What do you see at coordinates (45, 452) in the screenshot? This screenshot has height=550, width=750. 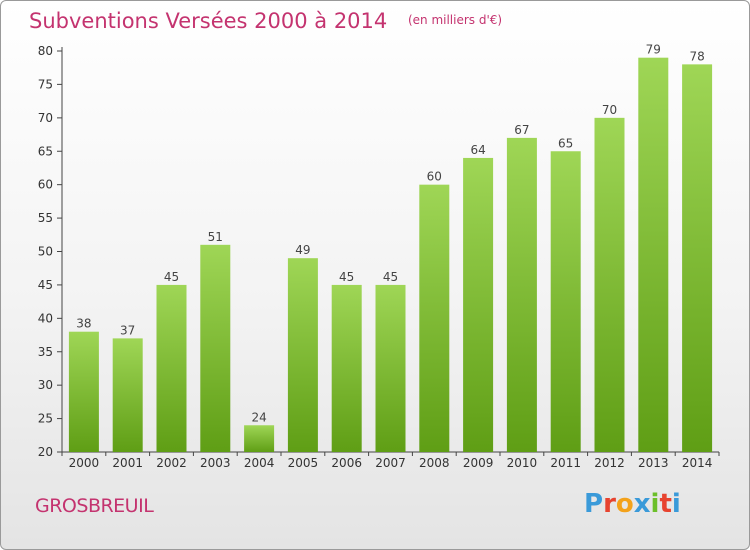 I see `y-tick-label: 20` at bounding box center [45, 452].